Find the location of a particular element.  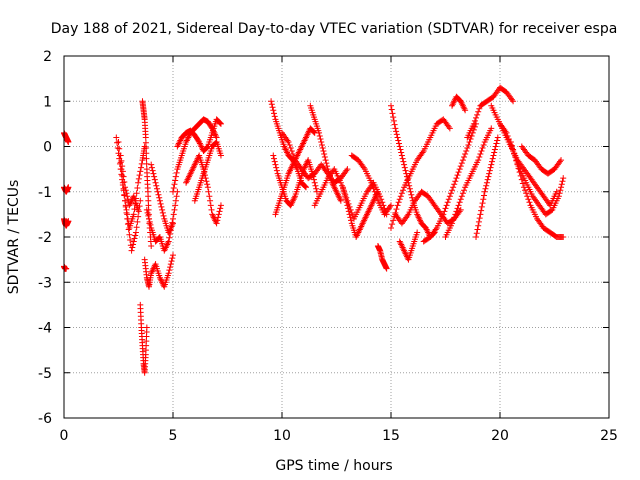

y-tick-label: -5 is located at coordinates (45, 374).